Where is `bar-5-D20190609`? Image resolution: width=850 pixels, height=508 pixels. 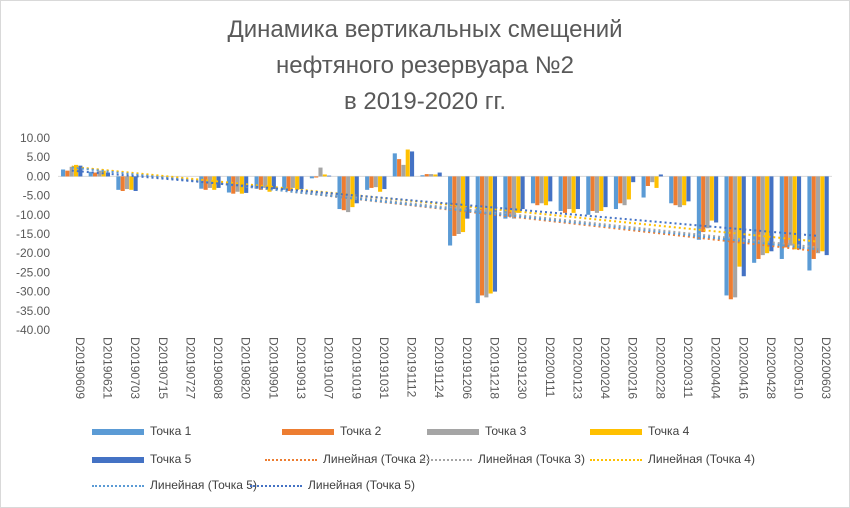
bar-5-D20190609 is located at coordinates (80, 171).